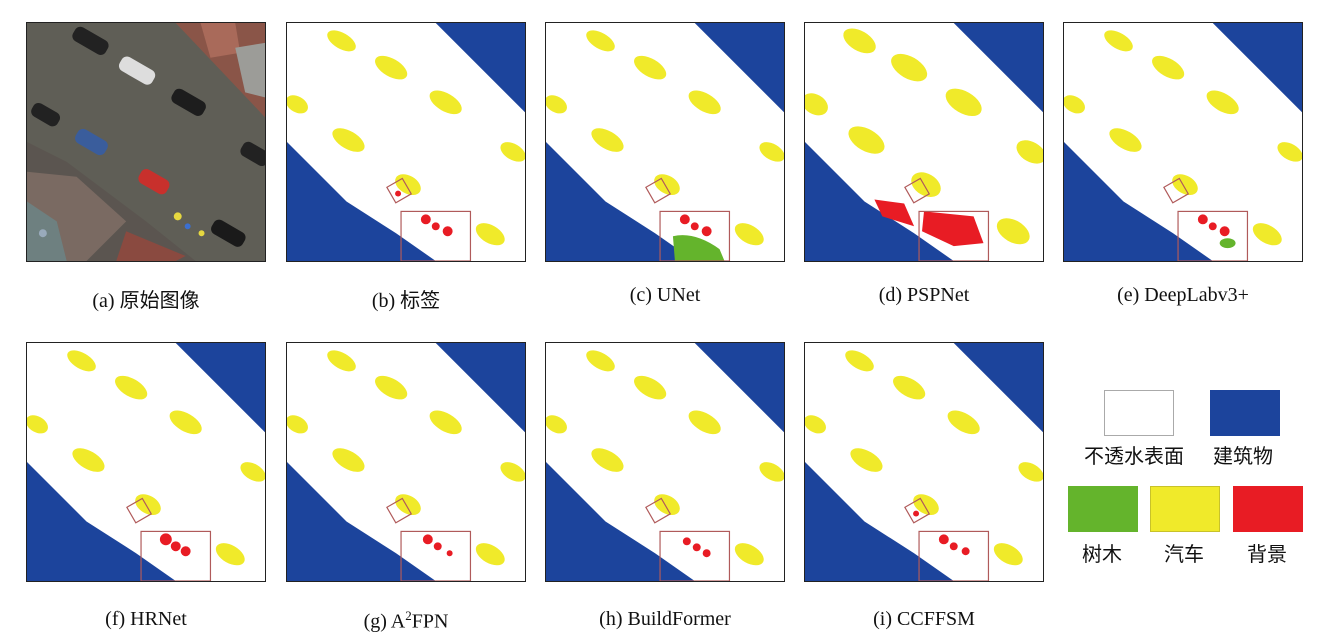  I want to click on caption-a2fpn: (g) A2FPN, so click(406, 621).